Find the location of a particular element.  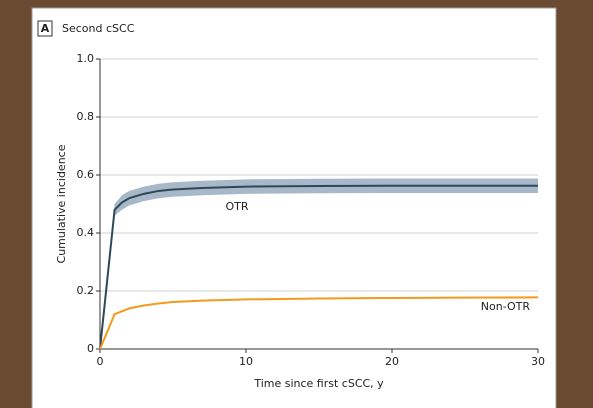

y-tick-label: 0.6 is located at coordinates (86, 174).